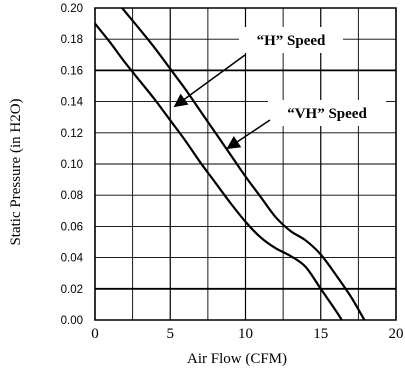 This screenshot has height=372, width=405. Describe the element at coordinates (245, 334) in the screenshot. I see `x-tick-label: 10` at that location.